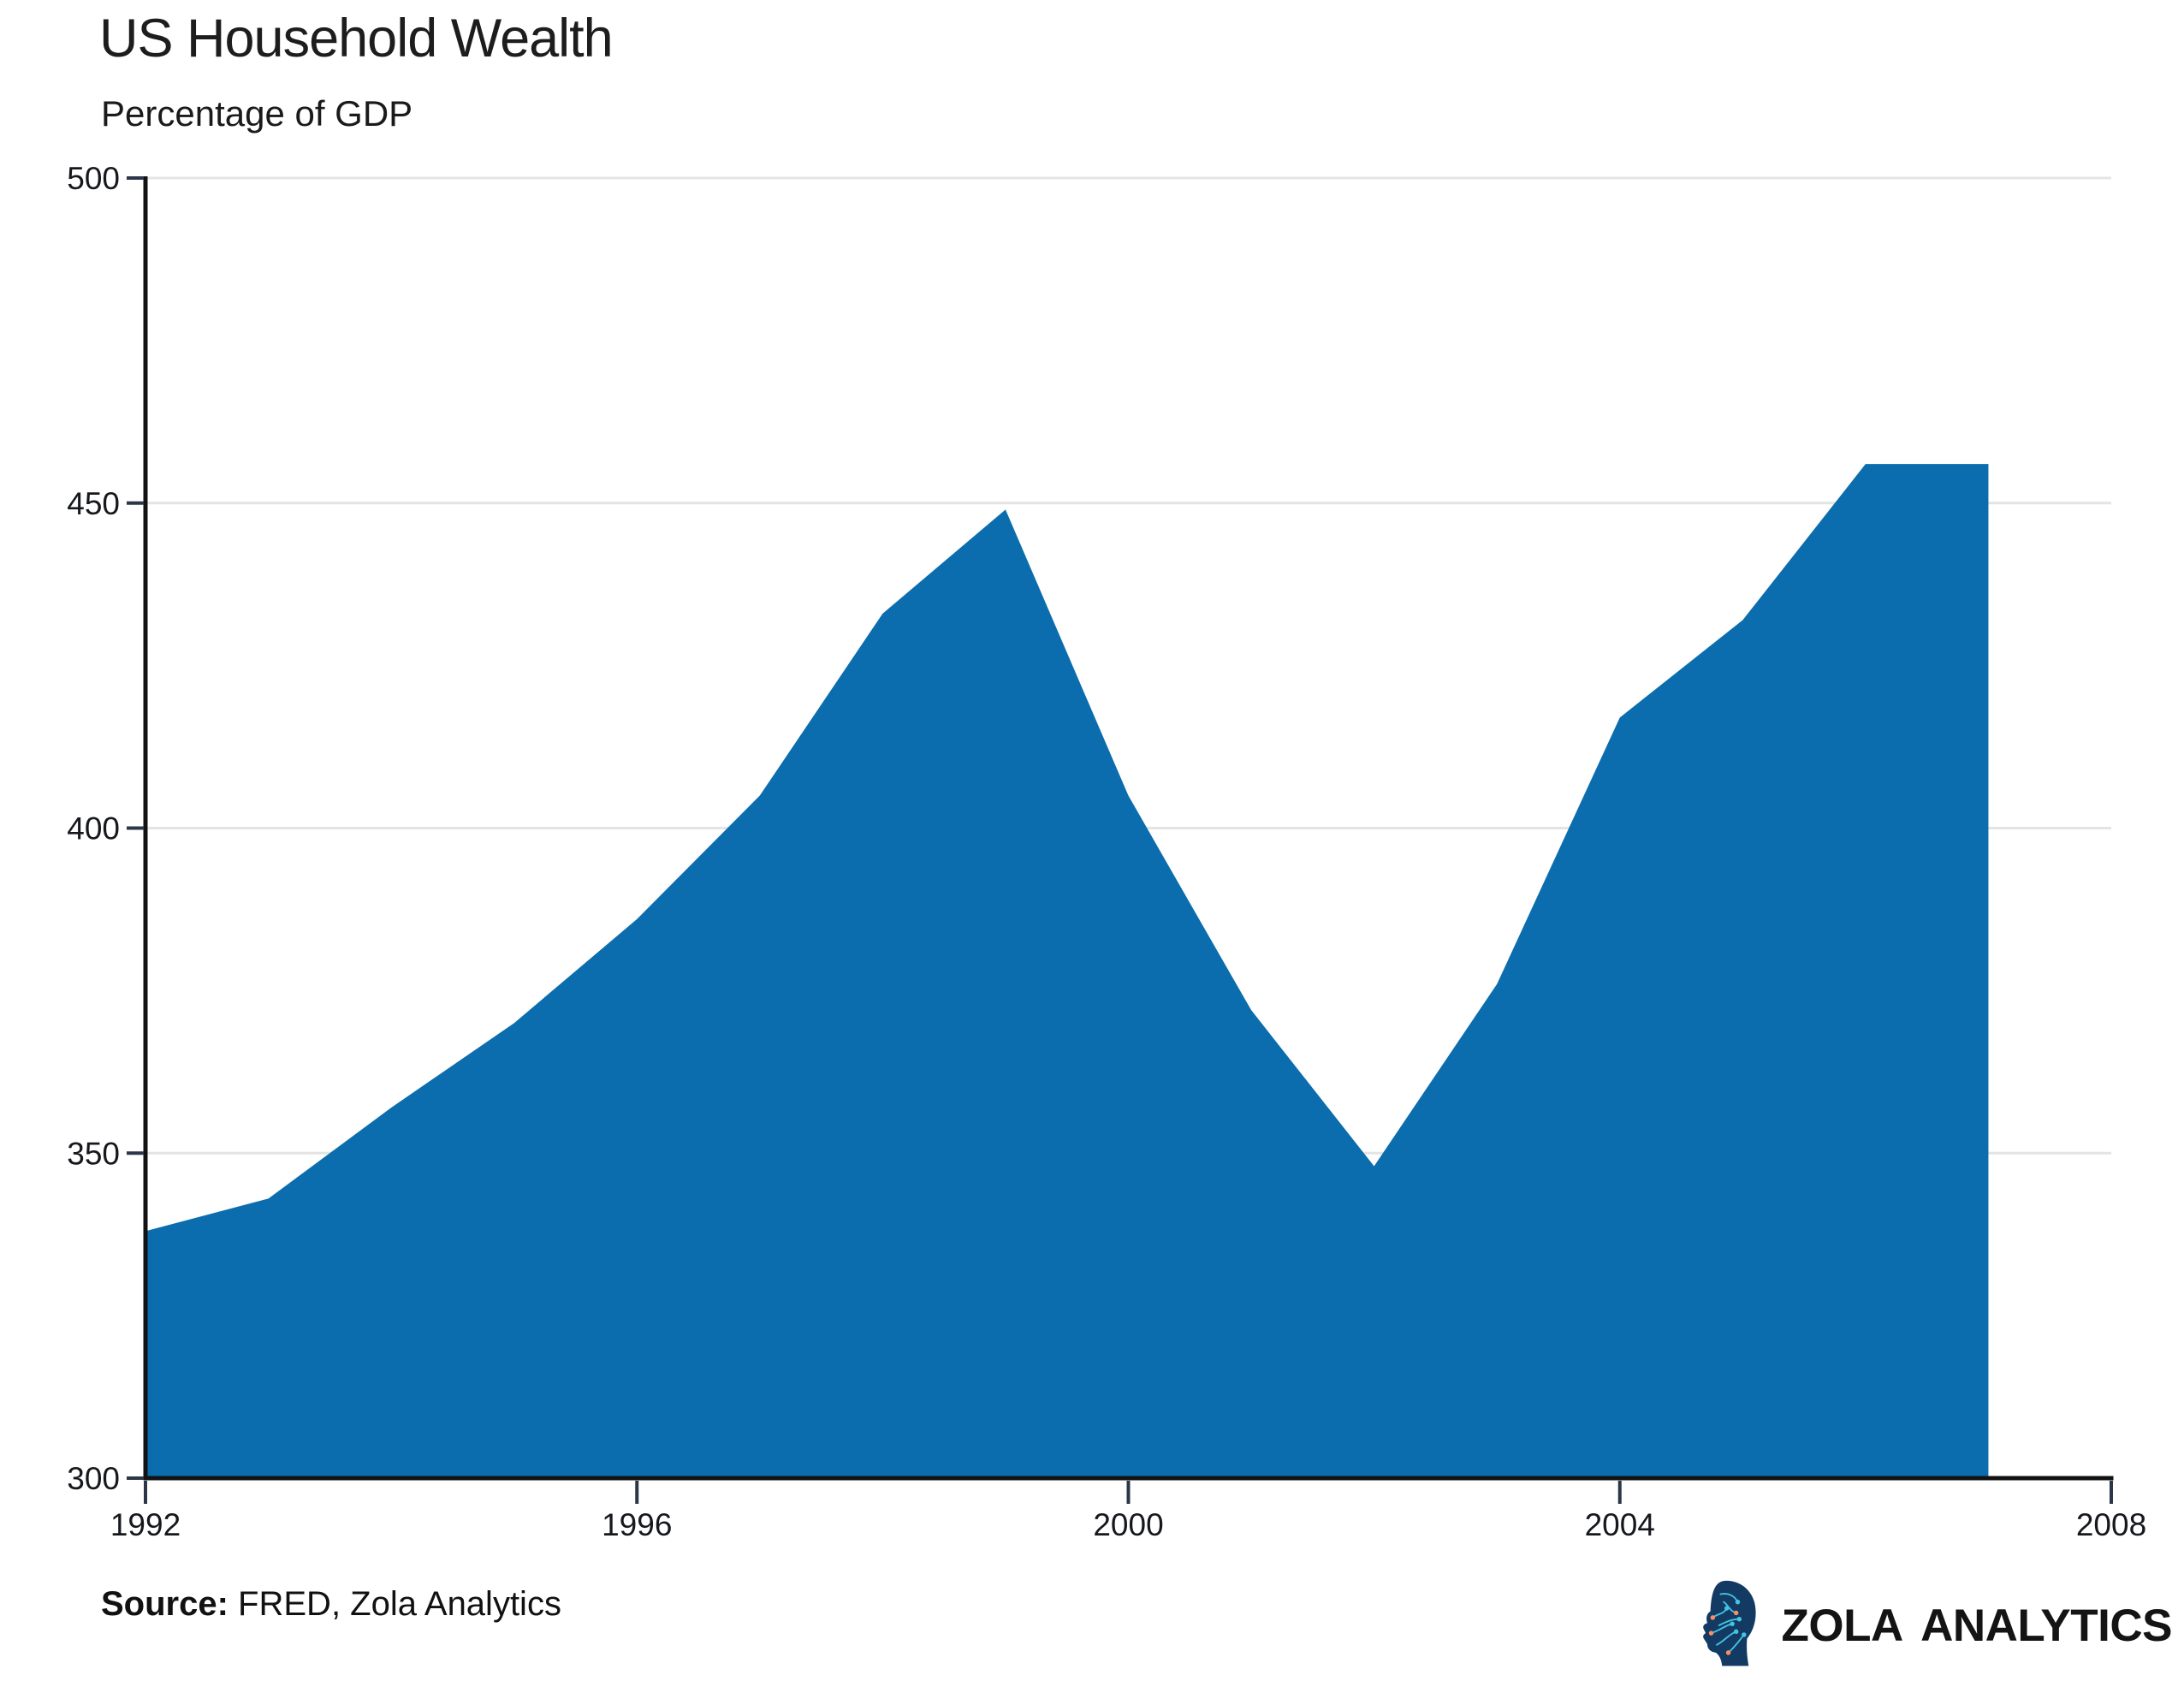 The image size is (2184, 1681). What do you see at coordinates (93, 504) in the screenshot?
I see `y-tick-label-450: 450` at bounding box center [93, 504].